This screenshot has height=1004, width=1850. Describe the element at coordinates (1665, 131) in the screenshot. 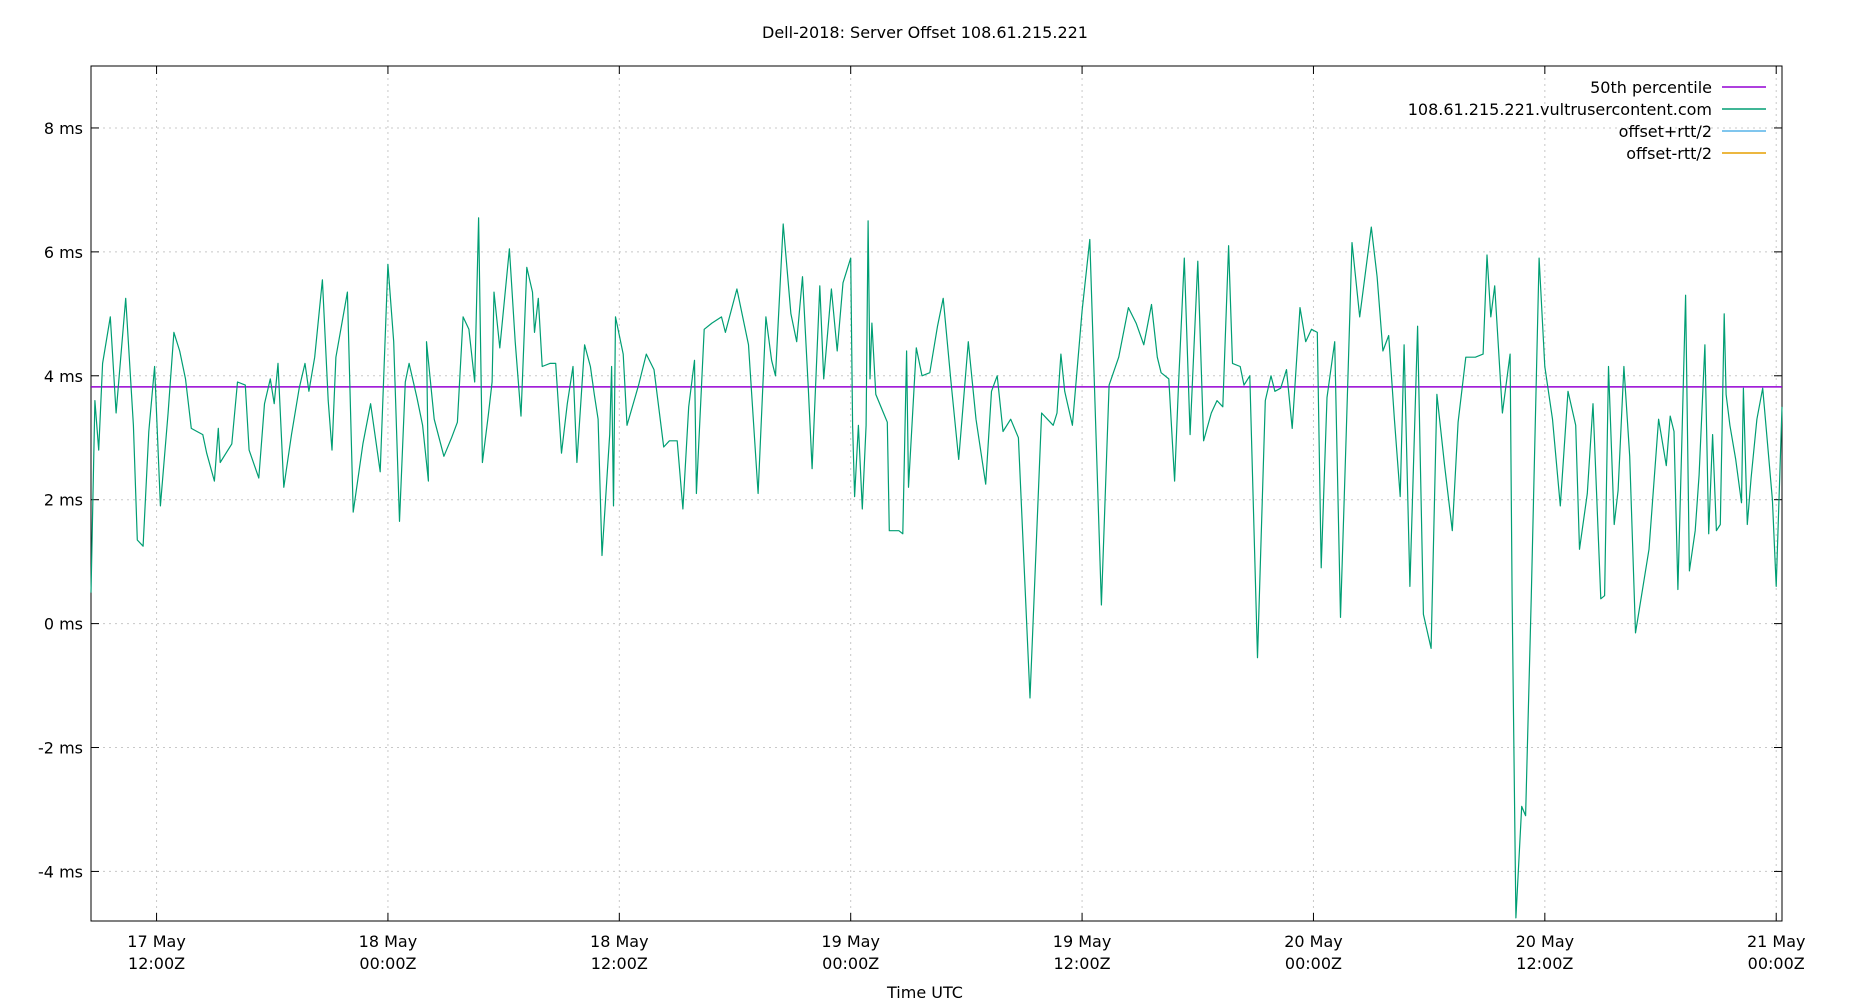

I see `legend-label: offset+rtt/2` at that location.